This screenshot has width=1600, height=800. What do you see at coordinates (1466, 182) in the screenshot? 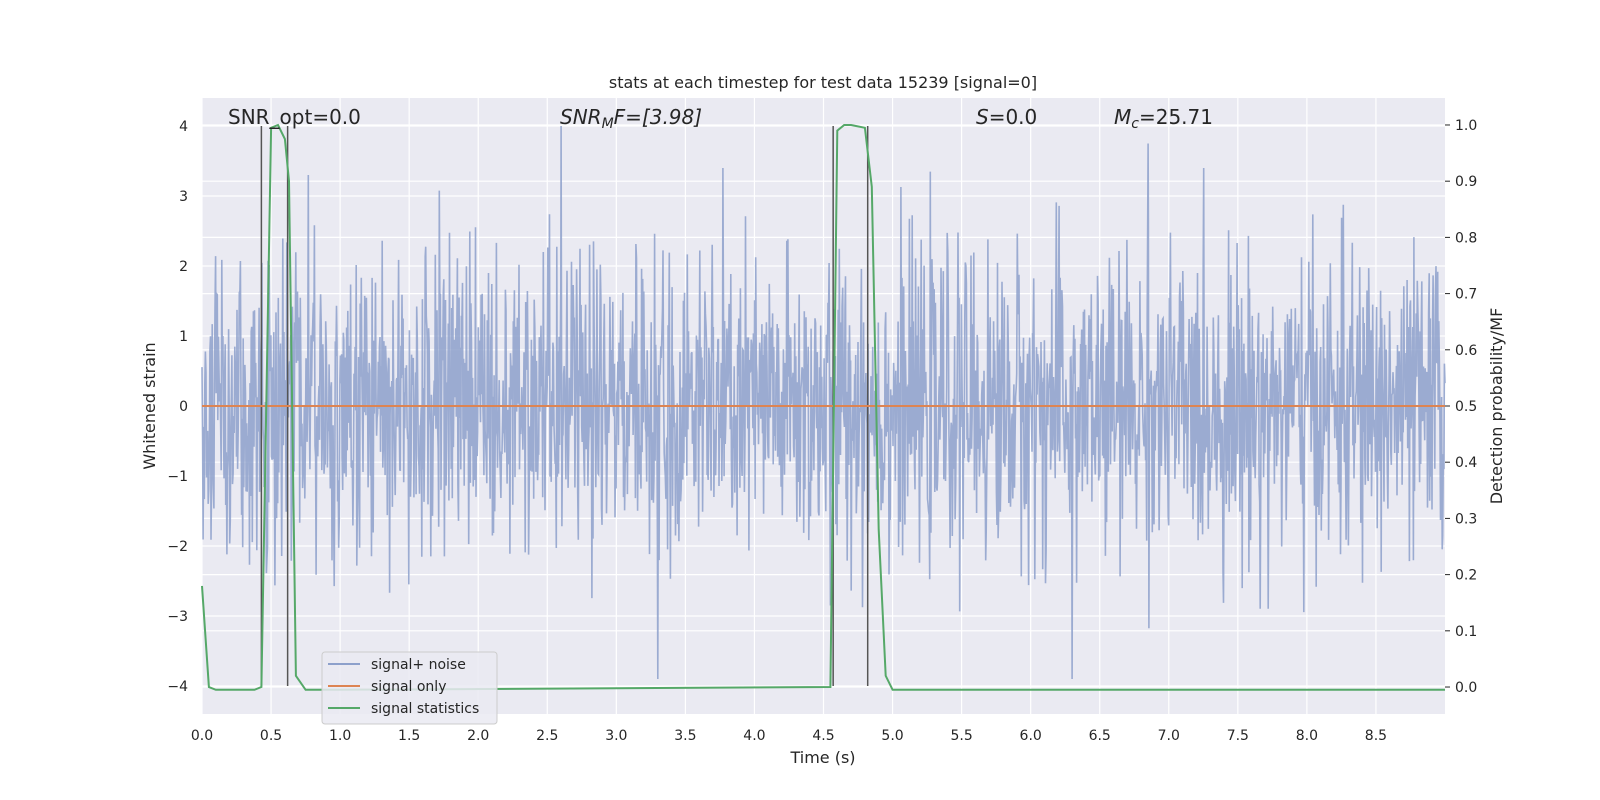
I see `y2-tick-label: 0.9` at bounding box center [1466, 182].